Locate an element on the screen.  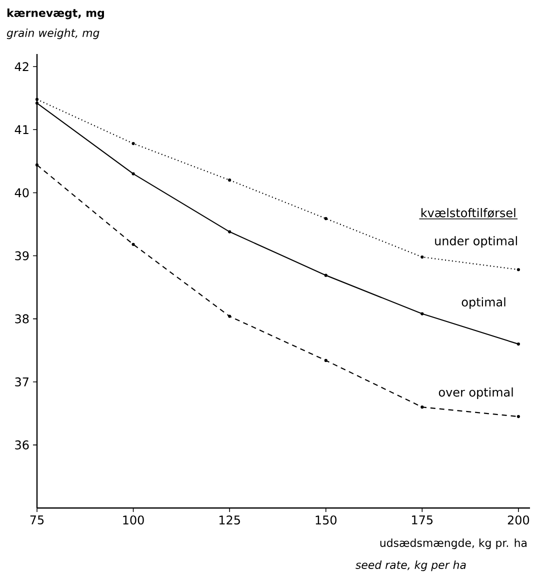
series-label: optimal is located at coordinates (484, 303).